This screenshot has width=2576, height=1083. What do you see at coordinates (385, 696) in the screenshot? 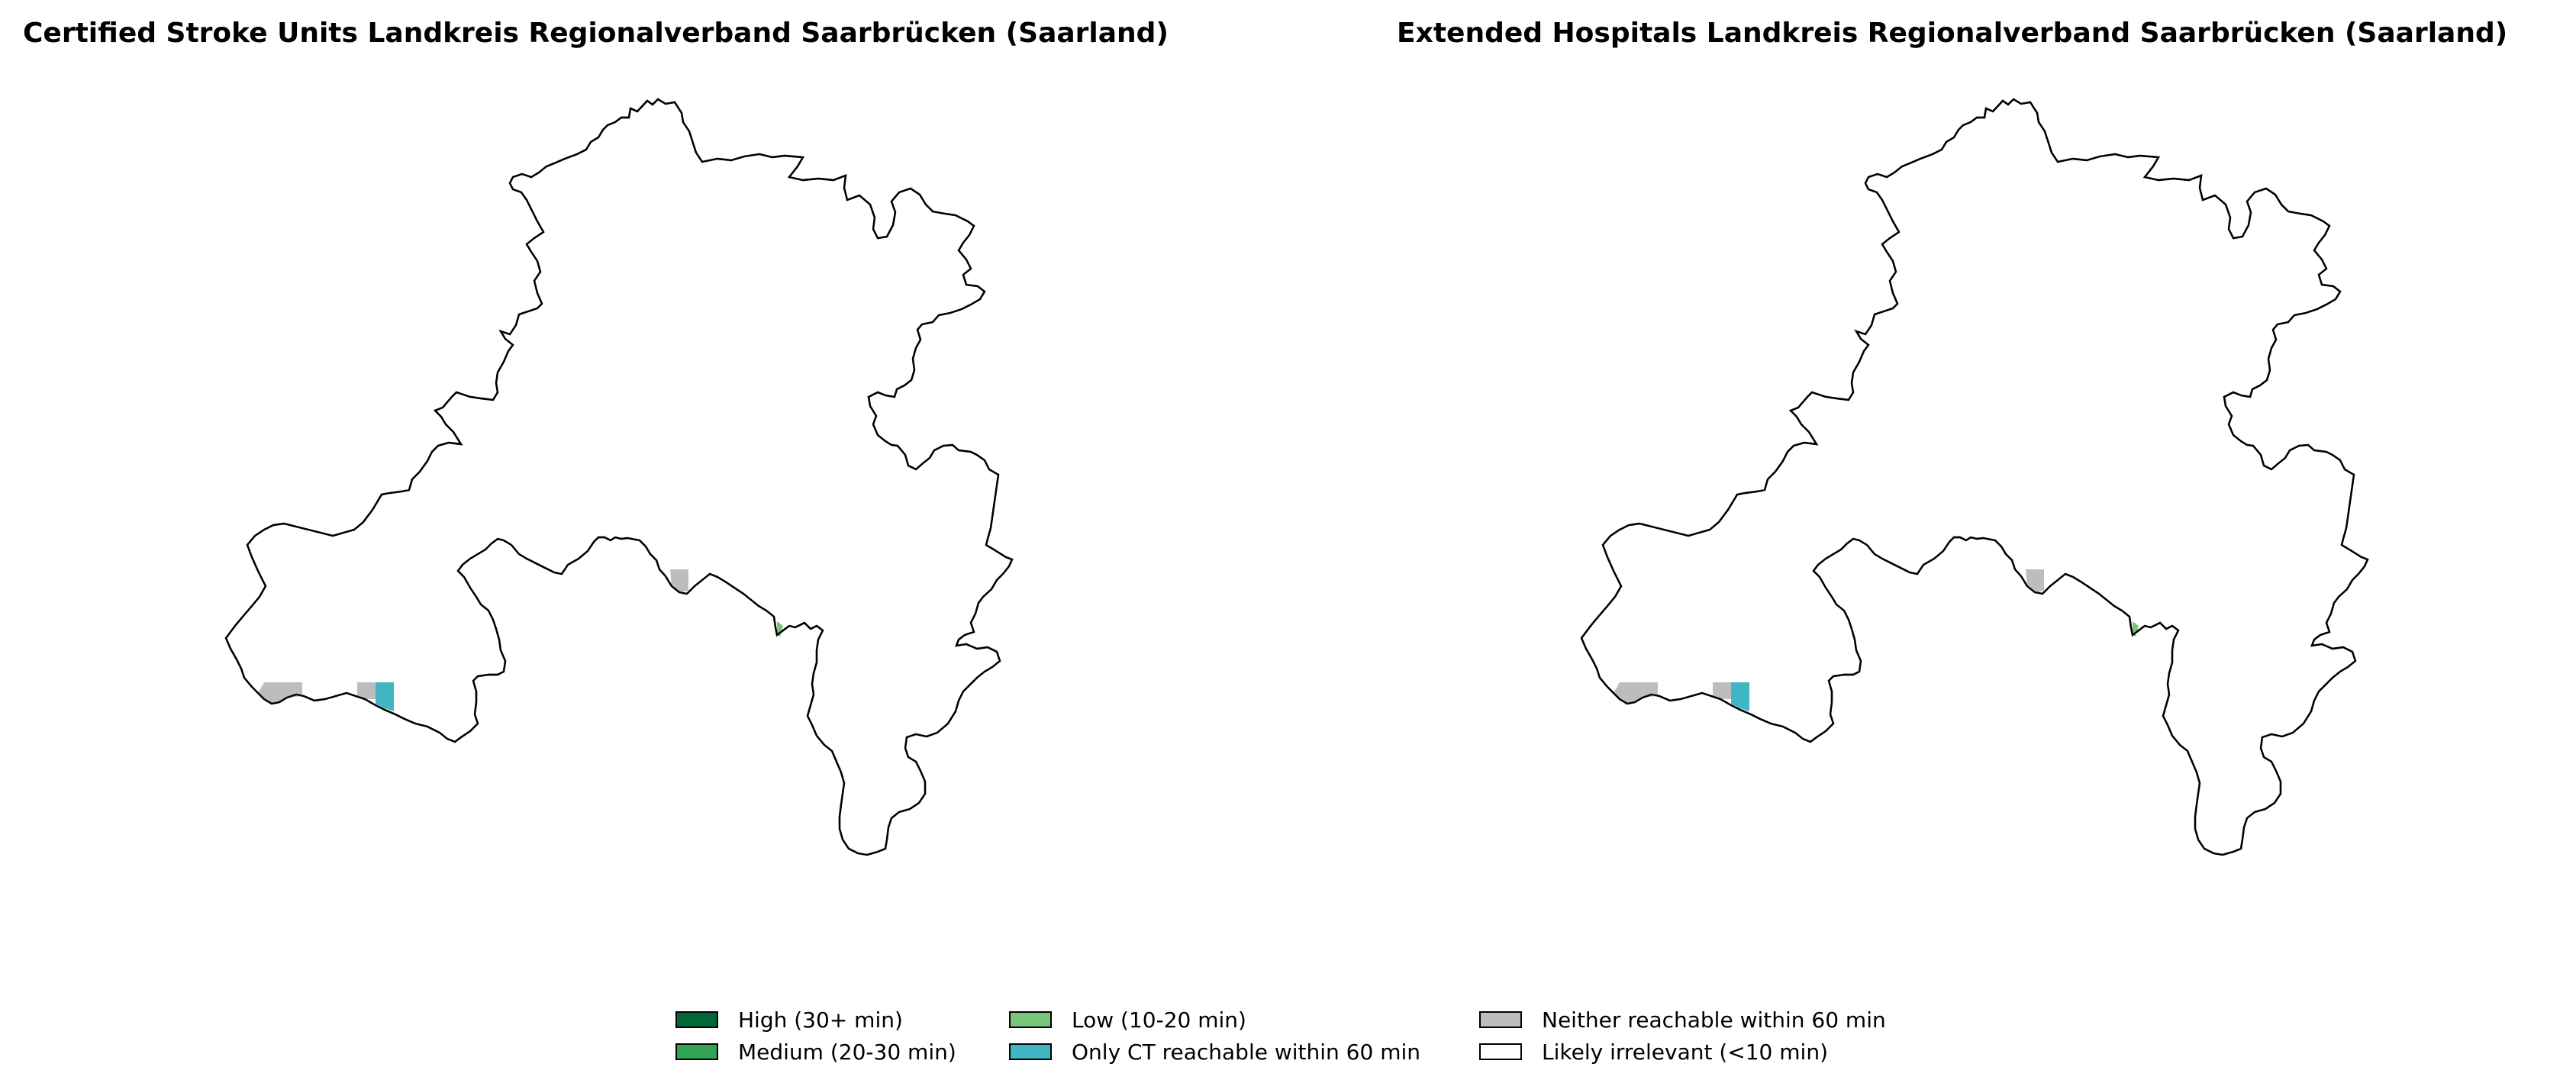
I see `area-only-ct-left` at bounding box center [385, 696].